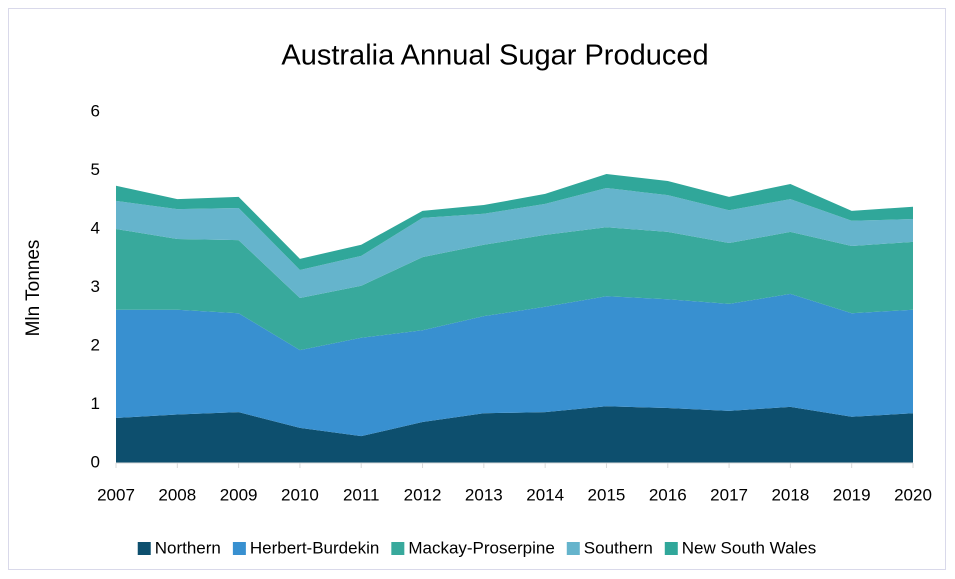 The width and height of the screenshot is (955, 579). Describe the element at coordinates (116, 494) in the screenshot. I see `x-tick-label: 2007` at that location.